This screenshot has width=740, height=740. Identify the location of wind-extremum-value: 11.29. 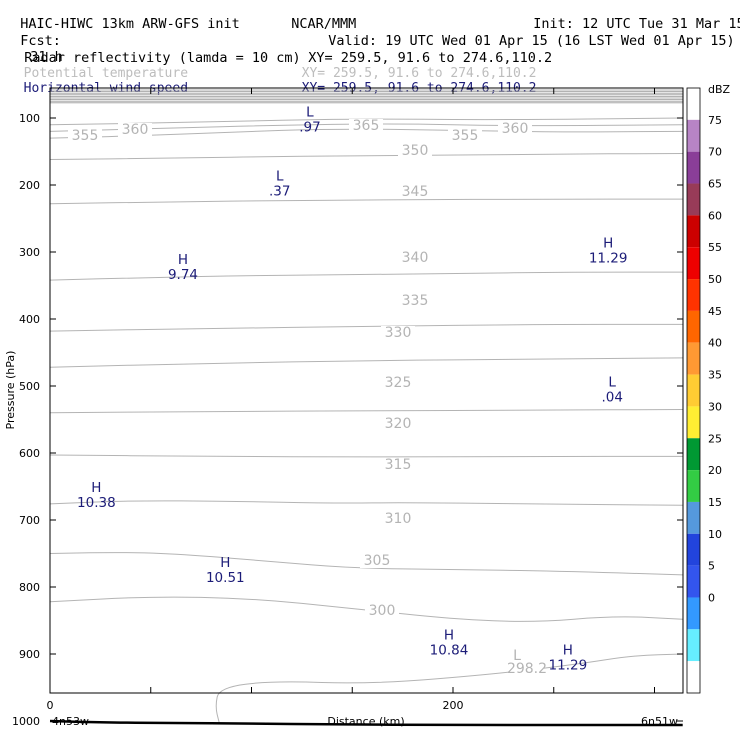
(568, 666).